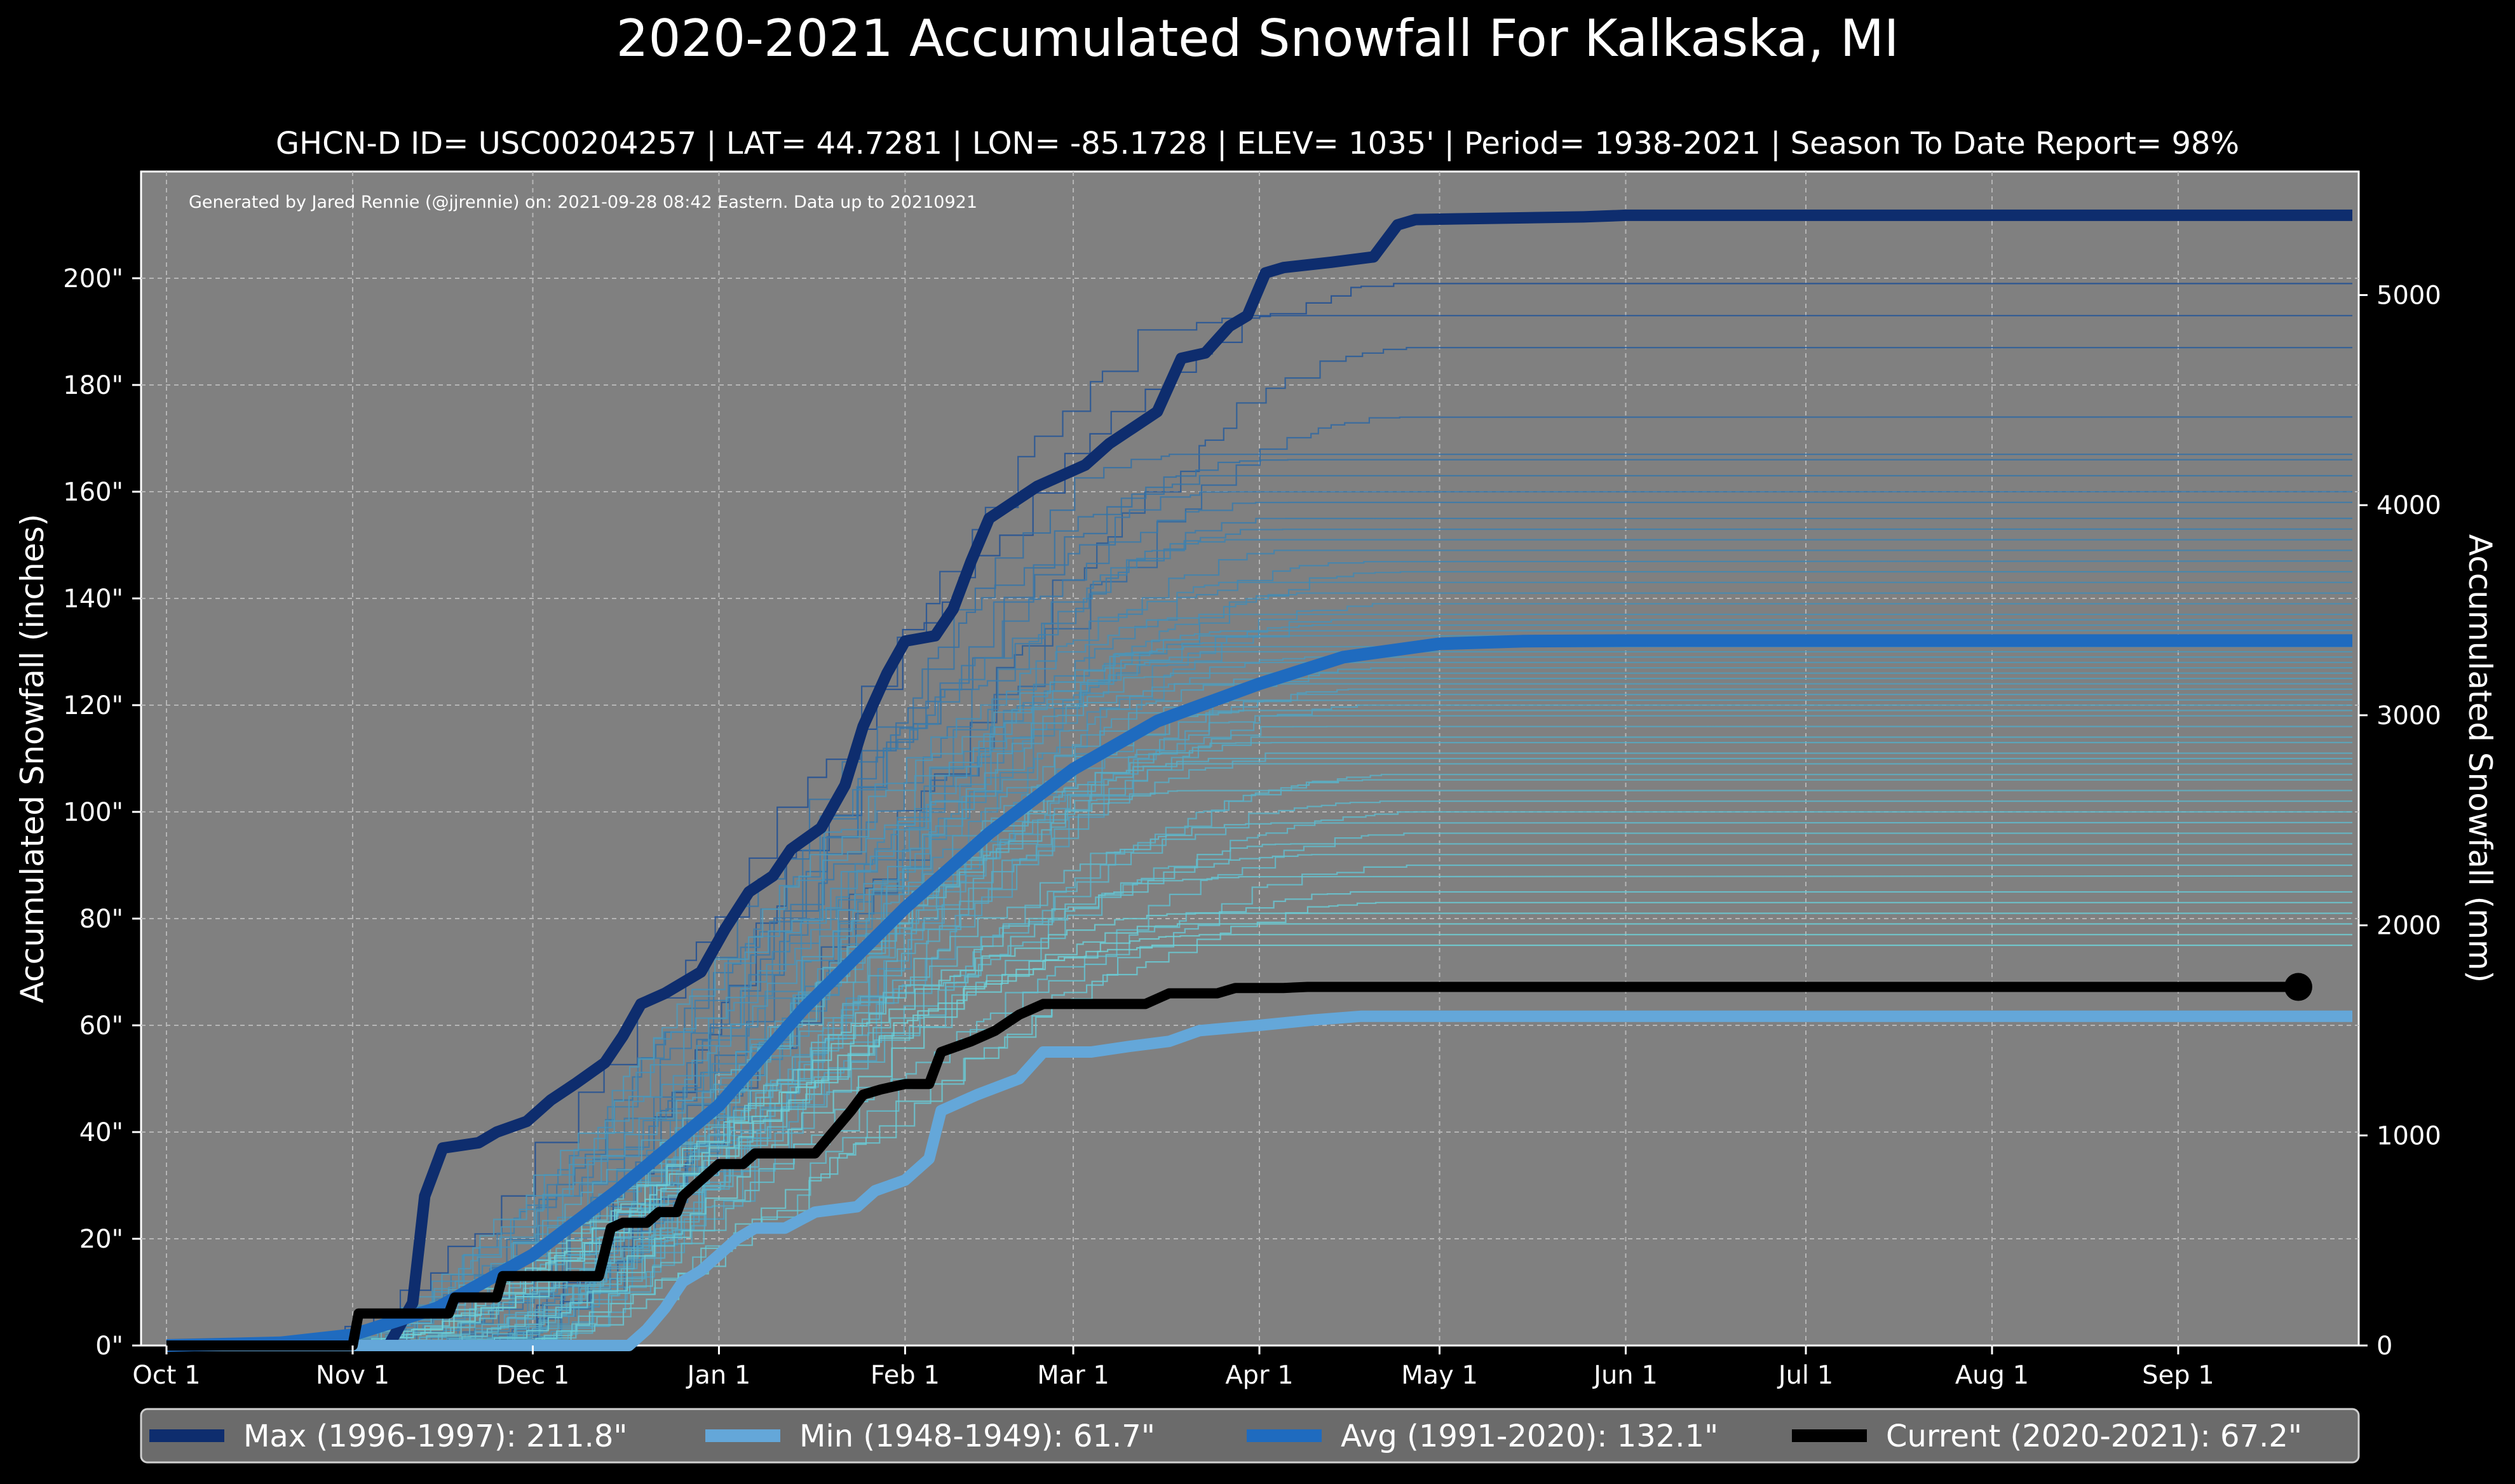 This screenshot has height=1484, width=2515. What do you see at coordinates (533, 1375) in the screenshot?
I see `x-tick-label: Dec 1` at bounding box center [533, 1375].